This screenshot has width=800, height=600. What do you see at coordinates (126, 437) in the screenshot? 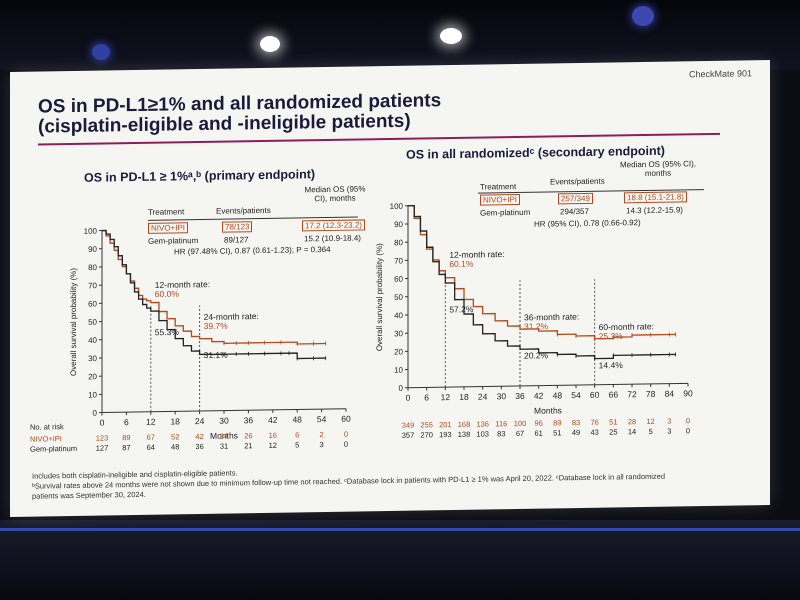
I see `chart1-risk-value: 89` at bounding box center [126, 437].